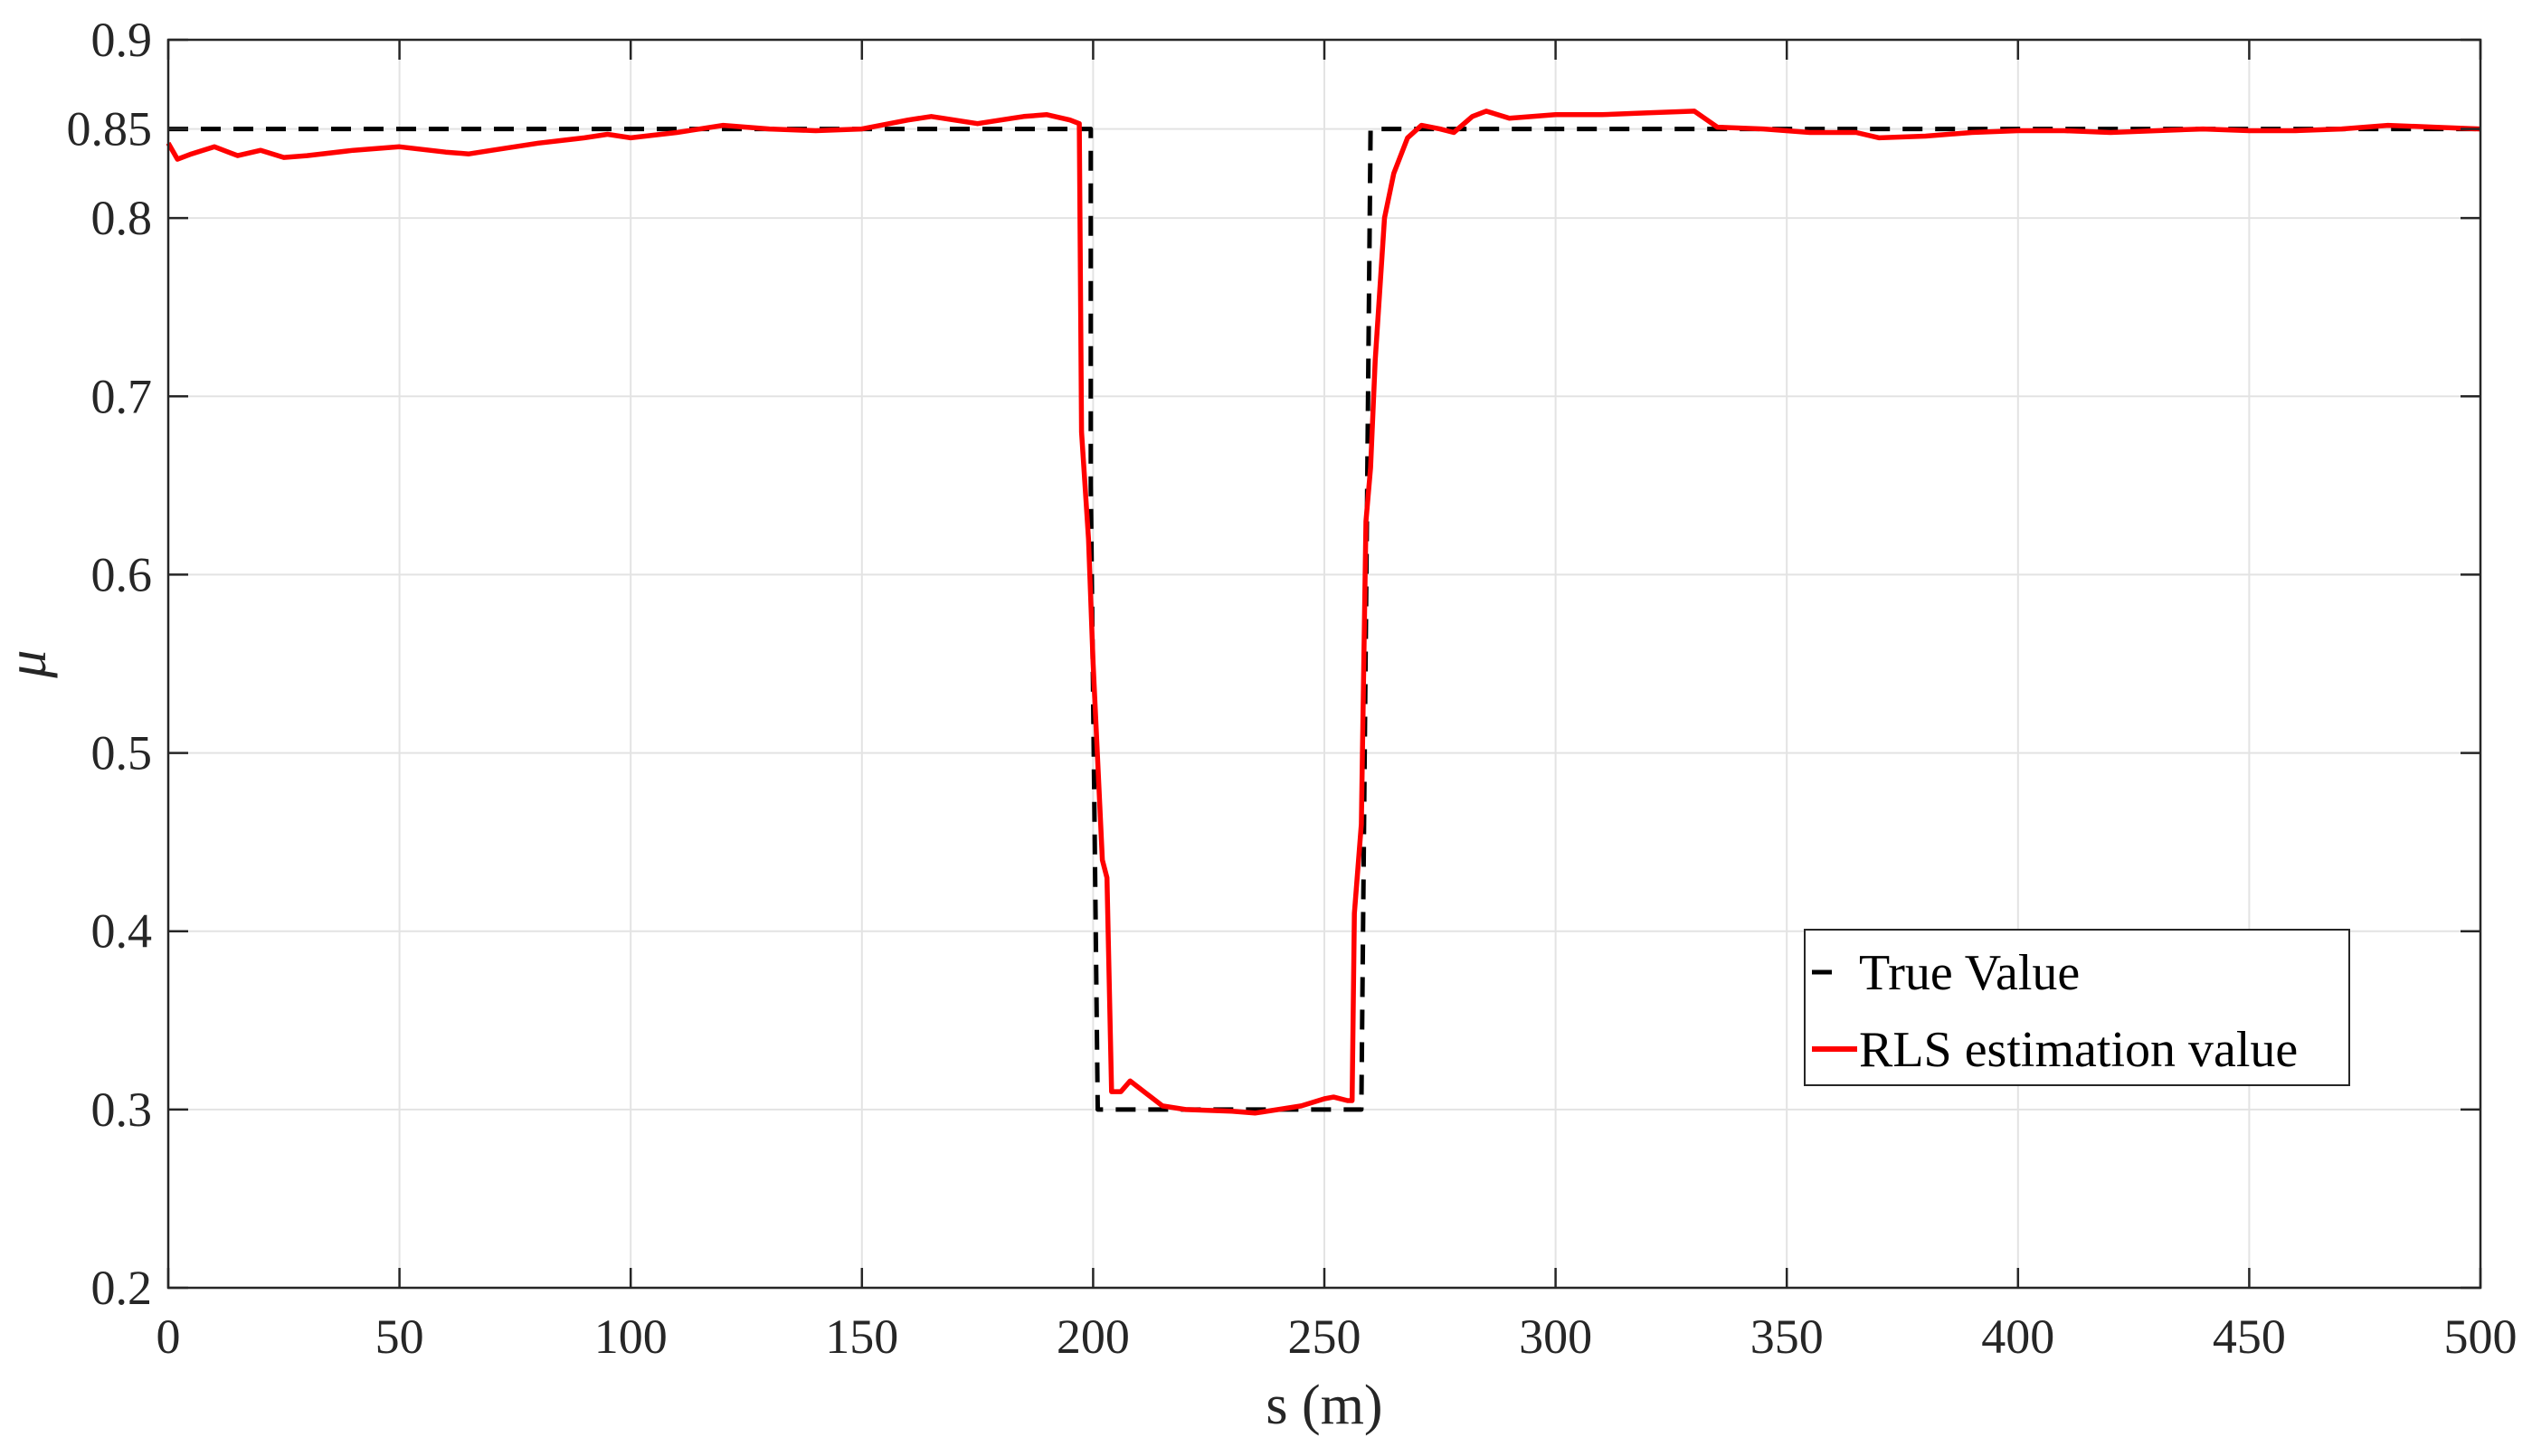 The width and height of the screenshot is (2532, 1456). I want to click on x-axis-label: s (m), so click(1324, 1406).